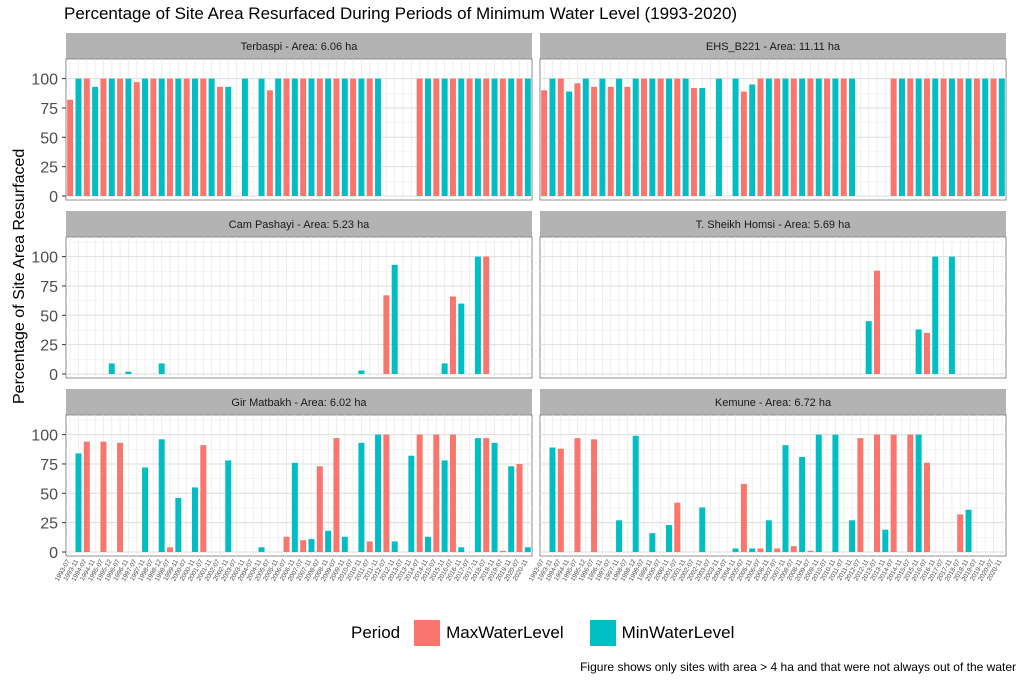  What do you see at coordinates (555, 633) in the screenshot?
I see `legend: Period MaxWaterLevel MinWaterLevel` at bounding box center [555, 633].